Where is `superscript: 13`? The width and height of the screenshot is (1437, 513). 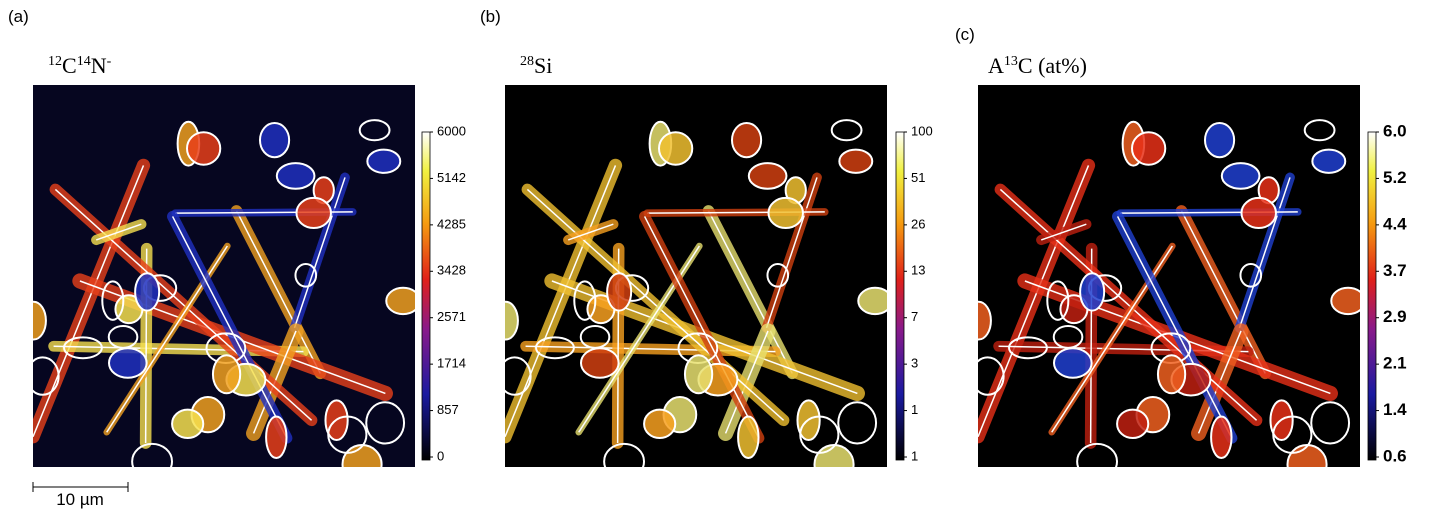
superscript: 13 is located at coordinates (1011, 61).